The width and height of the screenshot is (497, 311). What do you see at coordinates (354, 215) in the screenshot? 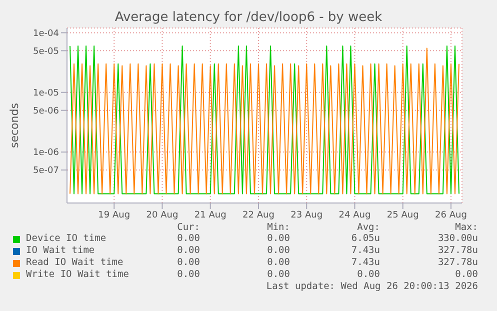
I see `x-tick-label: 24 Aug` at bounding box center [354, 215].